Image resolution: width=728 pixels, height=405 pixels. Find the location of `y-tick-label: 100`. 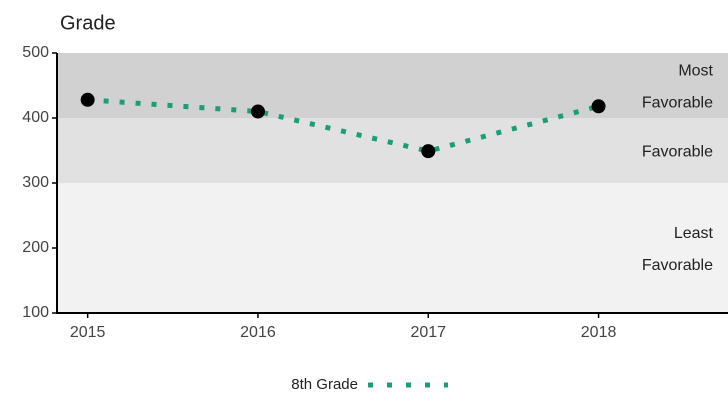

y-tick-label: 100 is located at coordinates (35, 312).